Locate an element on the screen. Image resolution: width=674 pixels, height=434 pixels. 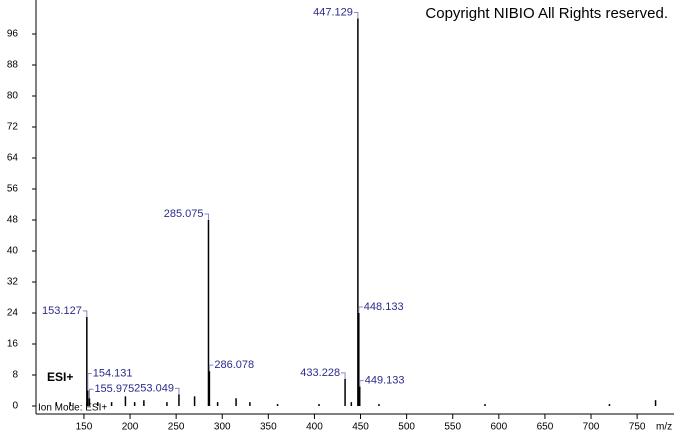
peak-label: 449.133 is located at coordinates (385, 381).